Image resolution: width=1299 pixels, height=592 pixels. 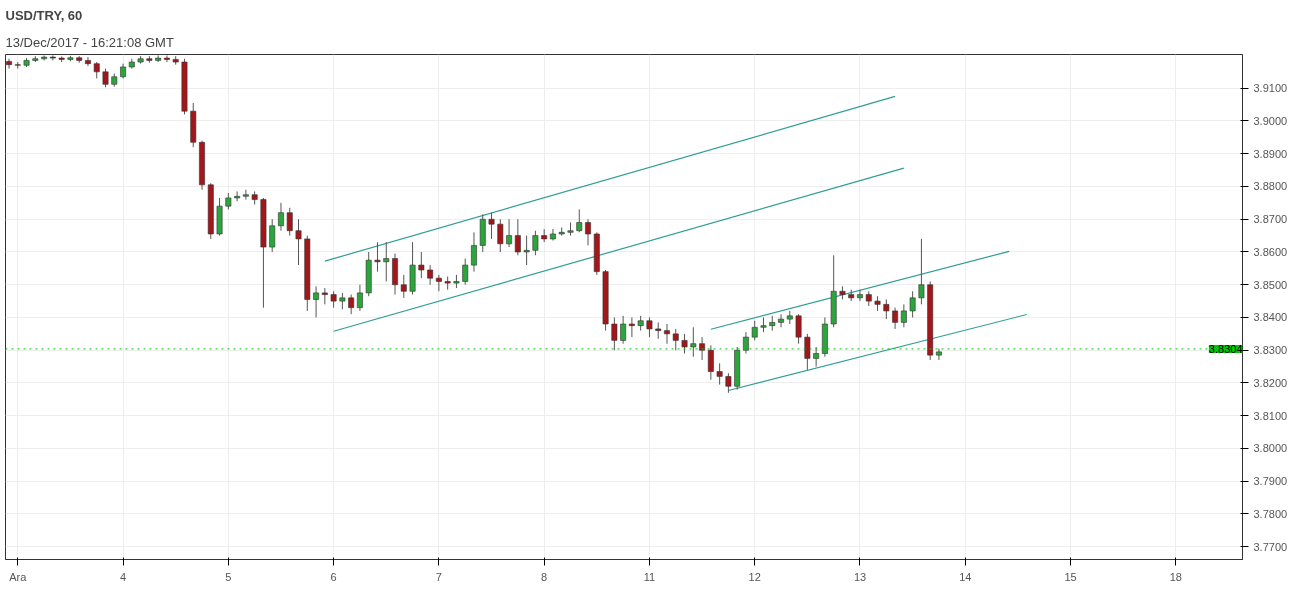 I want to click on x-tick-label: 7, so click(x=438, y=576).